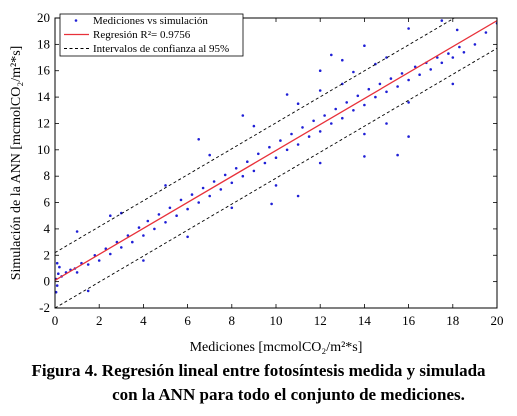 This screenshot has height=416, width=517. What do you see at coordinates (47, 281) in the screenshot?
I see `y-tick-label: 0` at bounding box center [47, 281].